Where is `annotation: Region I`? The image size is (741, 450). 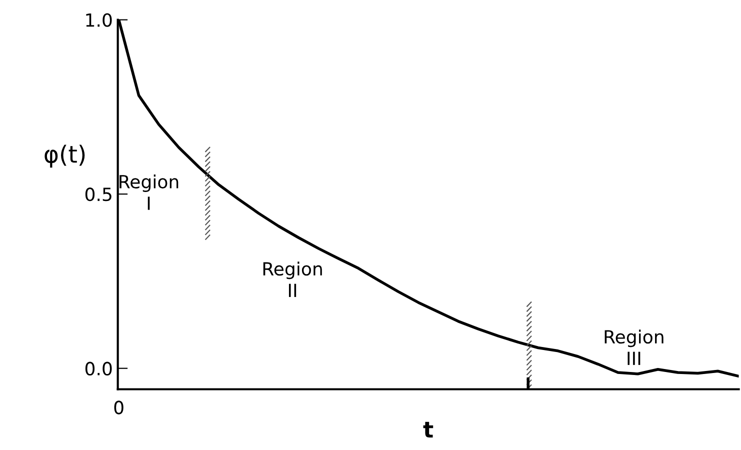
annotation: Region I is located at coordinates (149, 192).